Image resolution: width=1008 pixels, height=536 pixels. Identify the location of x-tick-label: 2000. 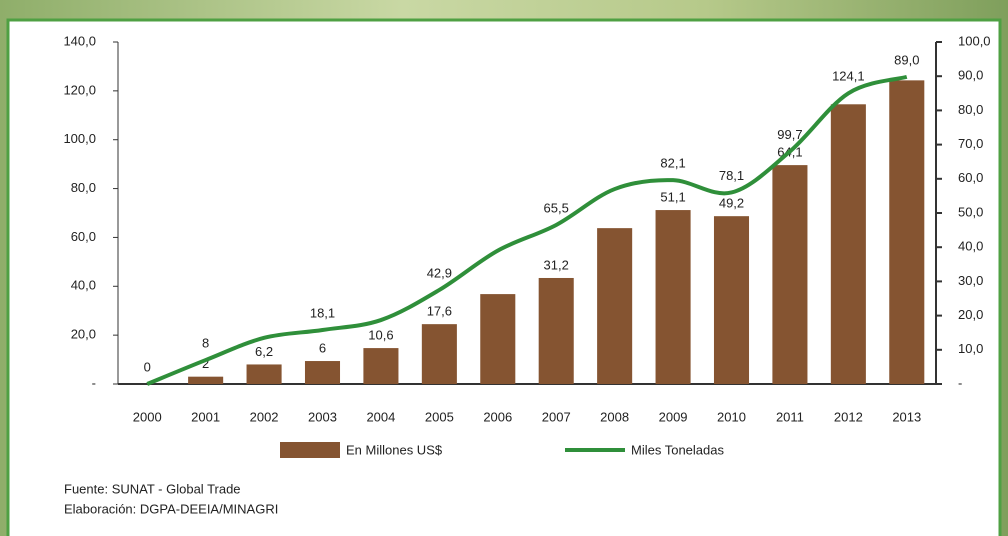
(147, 416).